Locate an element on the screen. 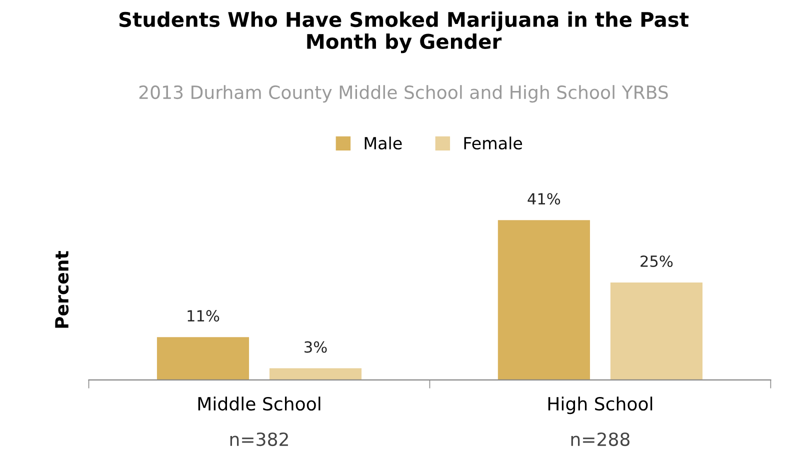 This screenshot has width=807, height=460. data-label: 3% is located at coordinates (315, 347).